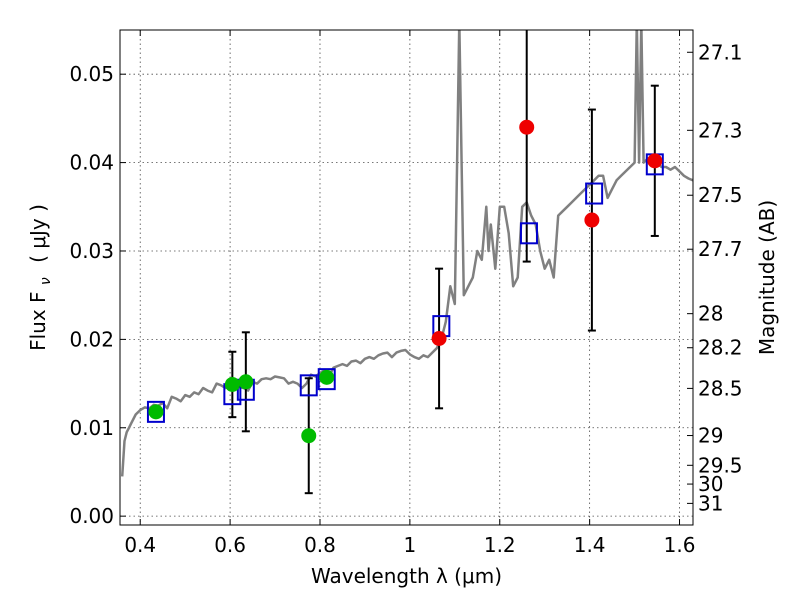  What do you see at coordinates (720, 195) in the screenshot?
I see `mag-tick-label: 27.5` at bounding box center [720, 195].